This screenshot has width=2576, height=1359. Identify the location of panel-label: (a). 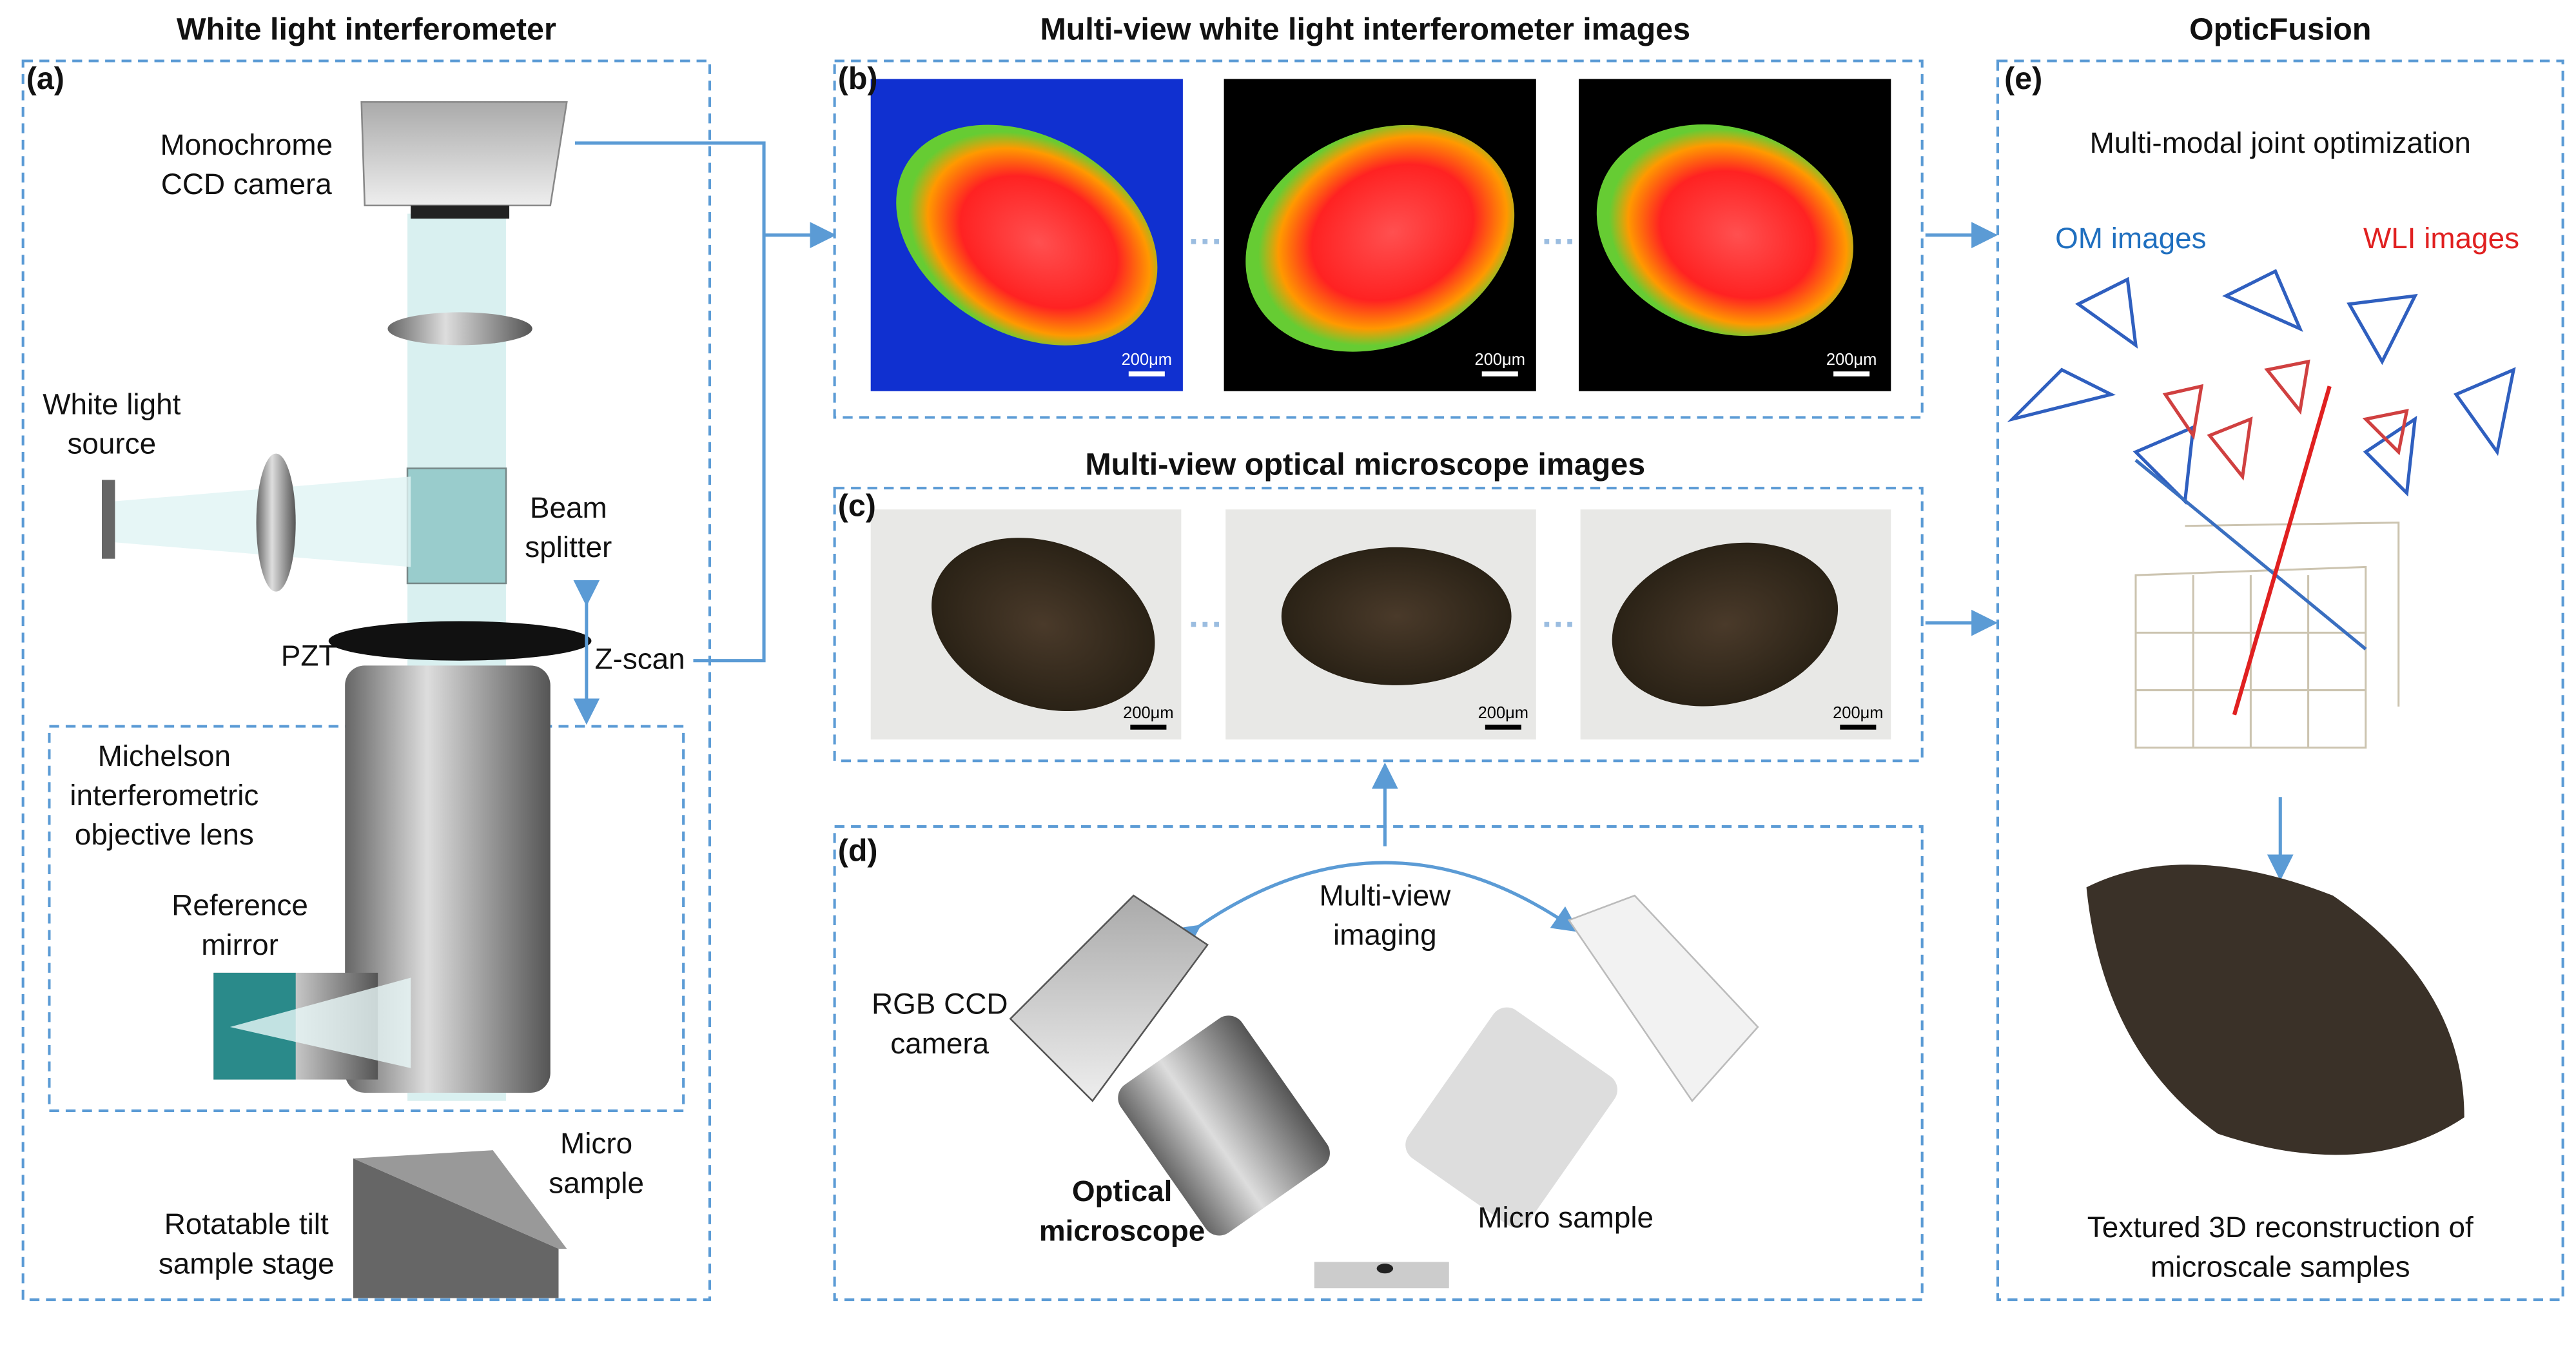
(45, 78).